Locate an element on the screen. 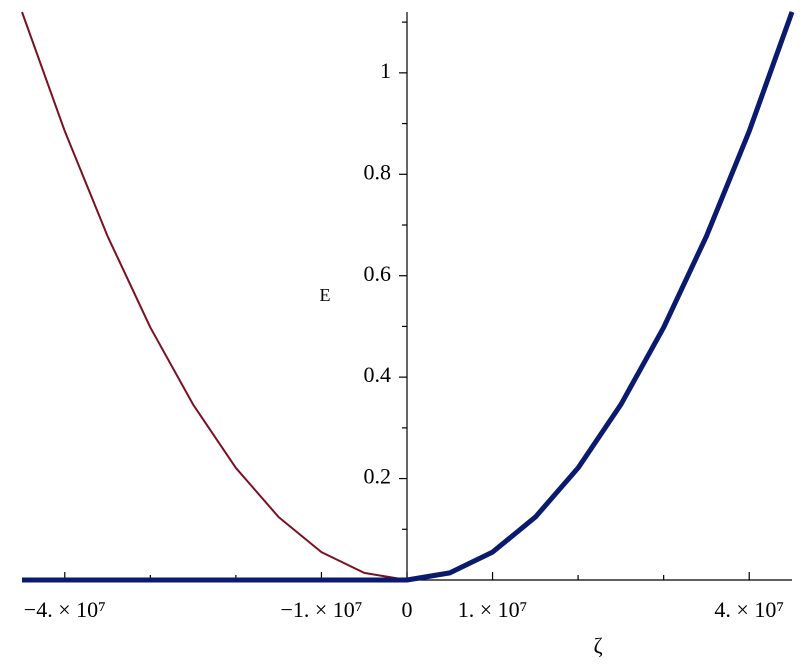 The height and width of the screenshot is (664, 805). y-tick-label: 1 is located at coordinates (385, 70).